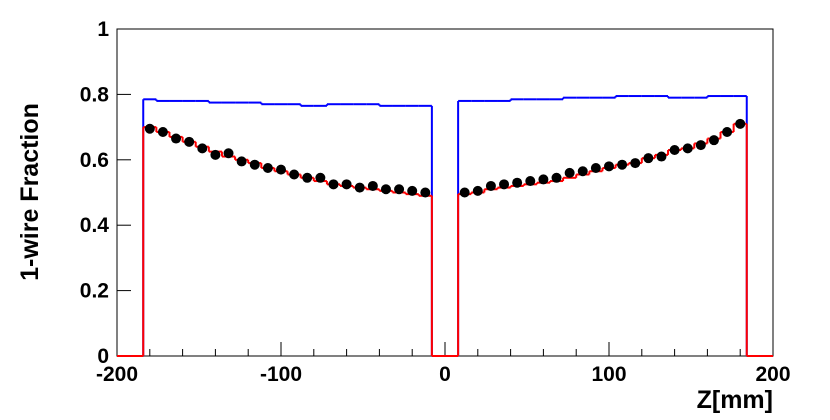 This screenshot has width=830, height=420. I want to click on x-tick-label: 100, so click(608, 374).